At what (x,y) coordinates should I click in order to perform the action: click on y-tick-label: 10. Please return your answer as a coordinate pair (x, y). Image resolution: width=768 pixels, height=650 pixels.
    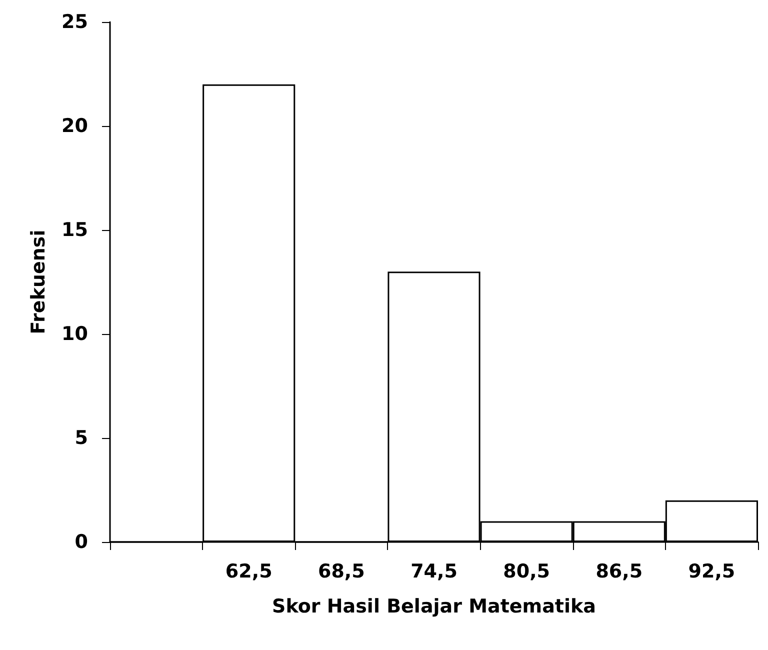
    Looking at the image, I should click on (75, 334).